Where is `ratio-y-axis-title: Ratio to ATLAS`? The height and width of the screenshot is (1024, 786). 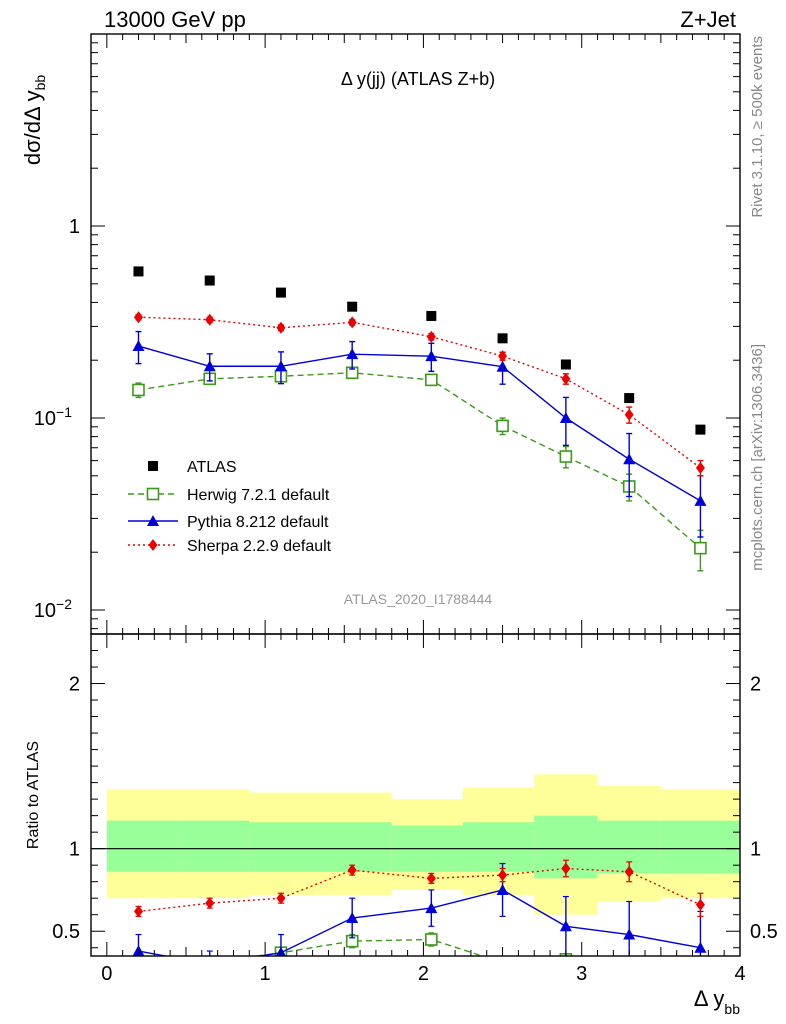
ratio-y-axis-title: Ratio to ATLAS is located at coordinates (33, 795).